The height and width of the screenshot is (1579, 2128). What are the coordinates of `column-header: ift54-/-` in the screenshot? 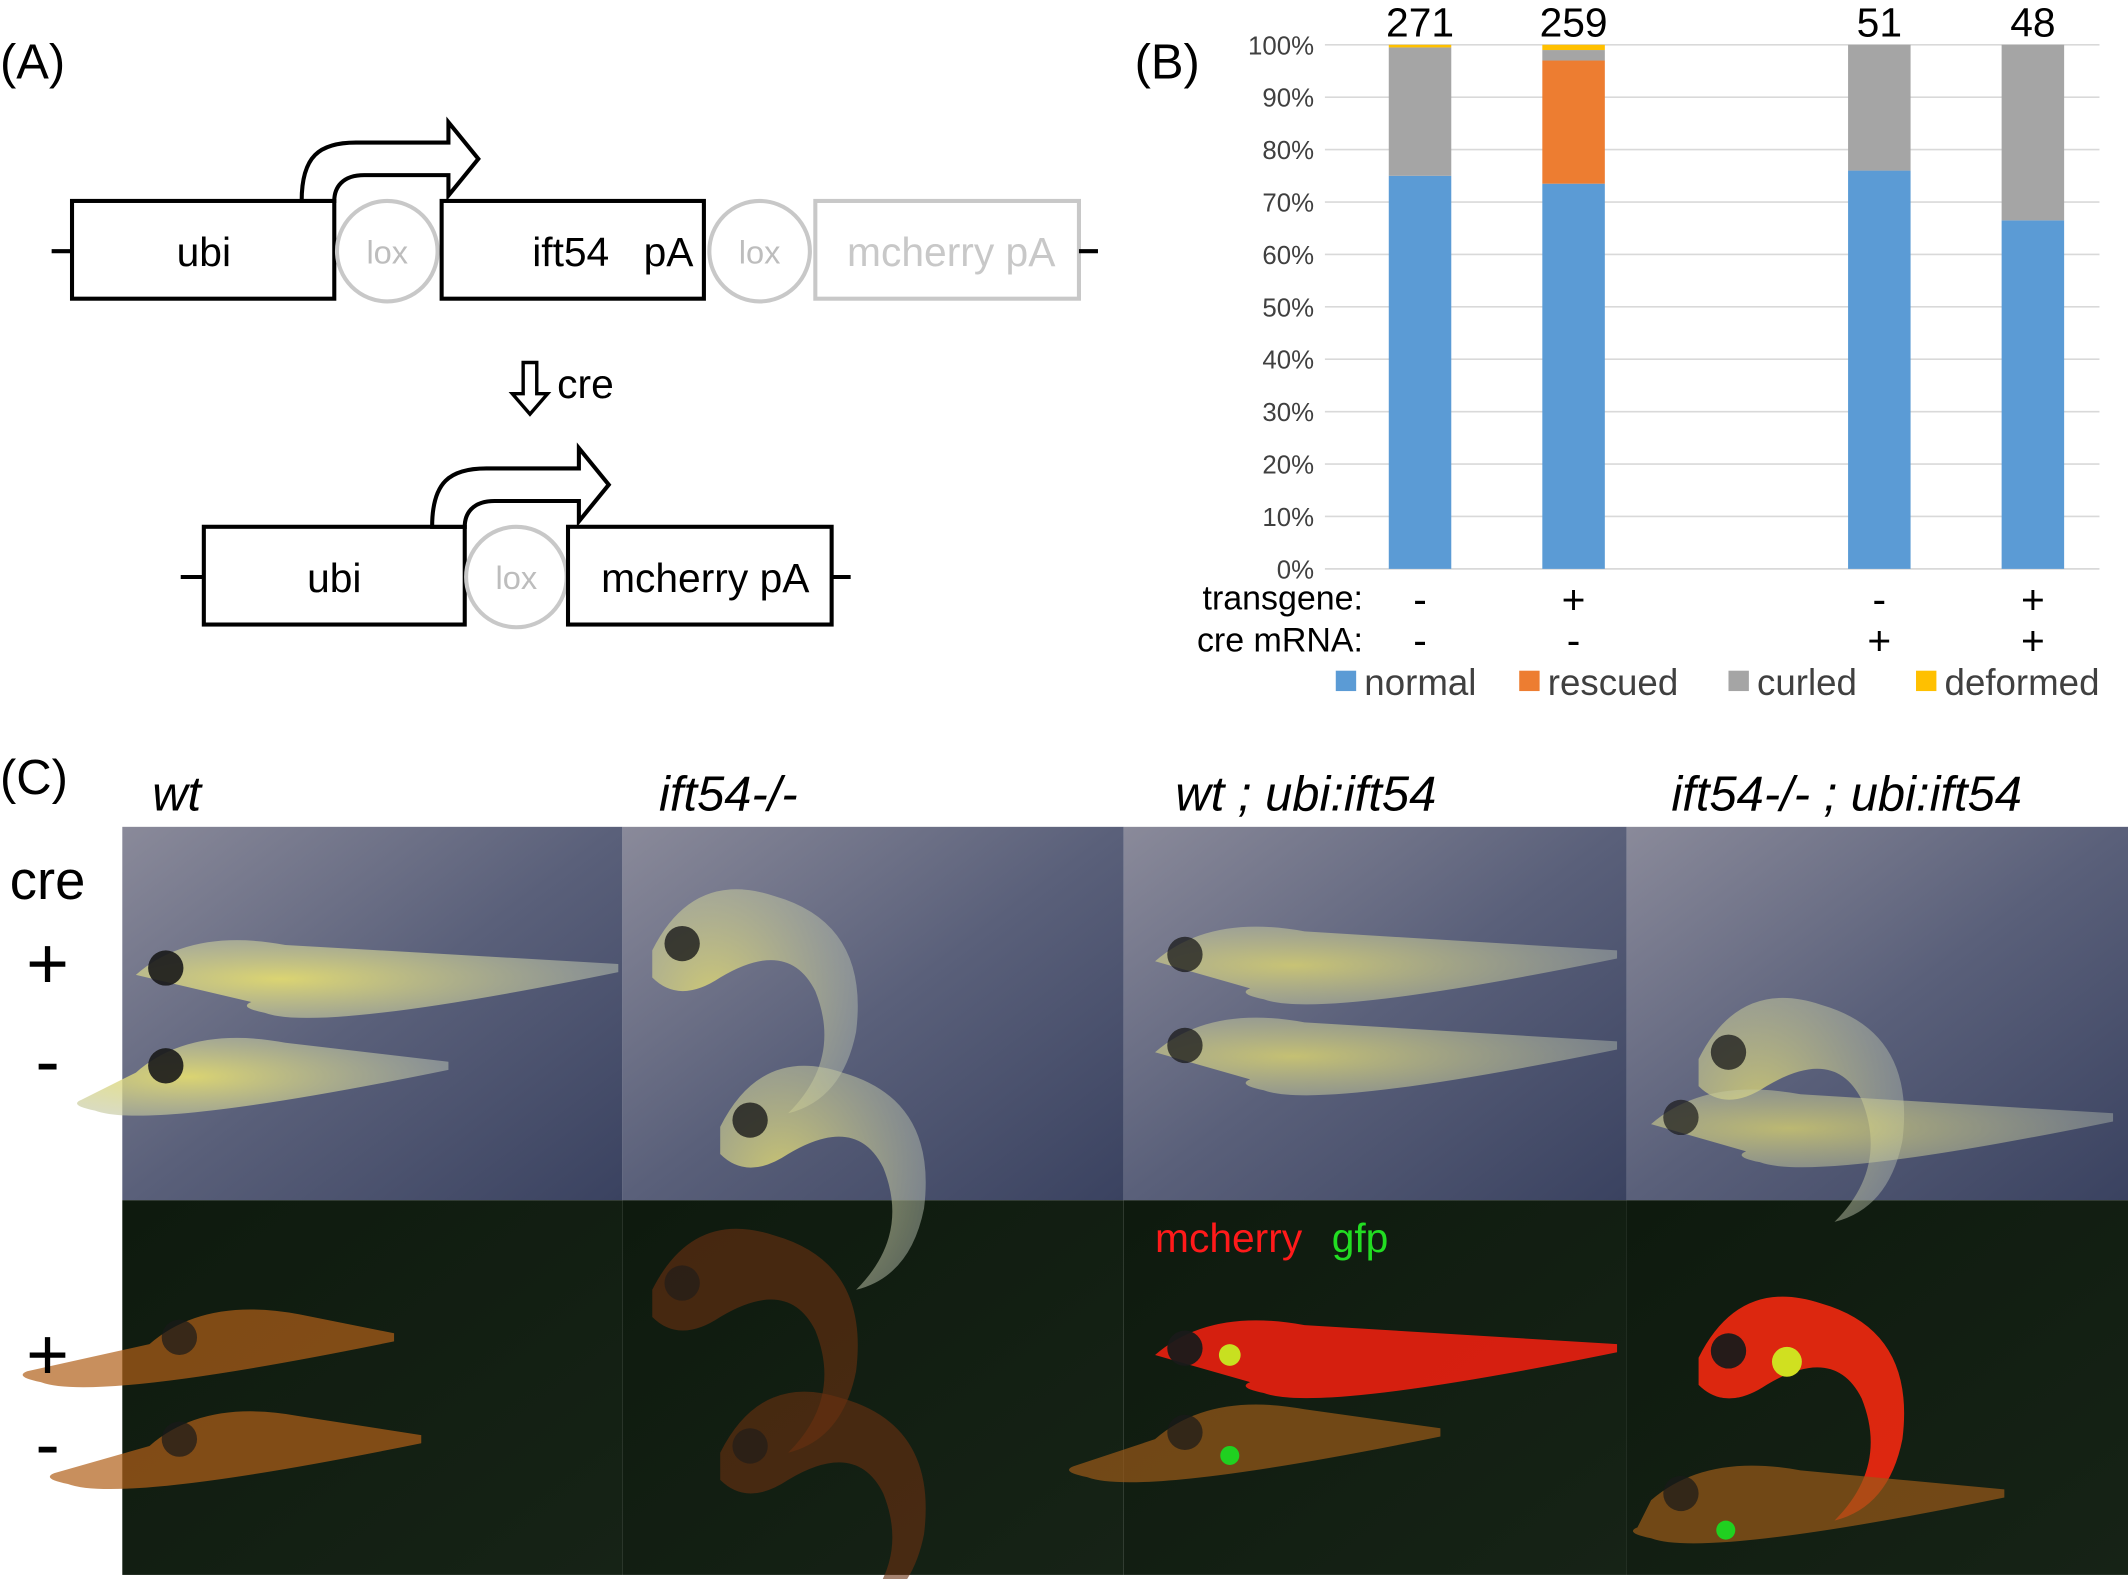 It's located at (728, 795).